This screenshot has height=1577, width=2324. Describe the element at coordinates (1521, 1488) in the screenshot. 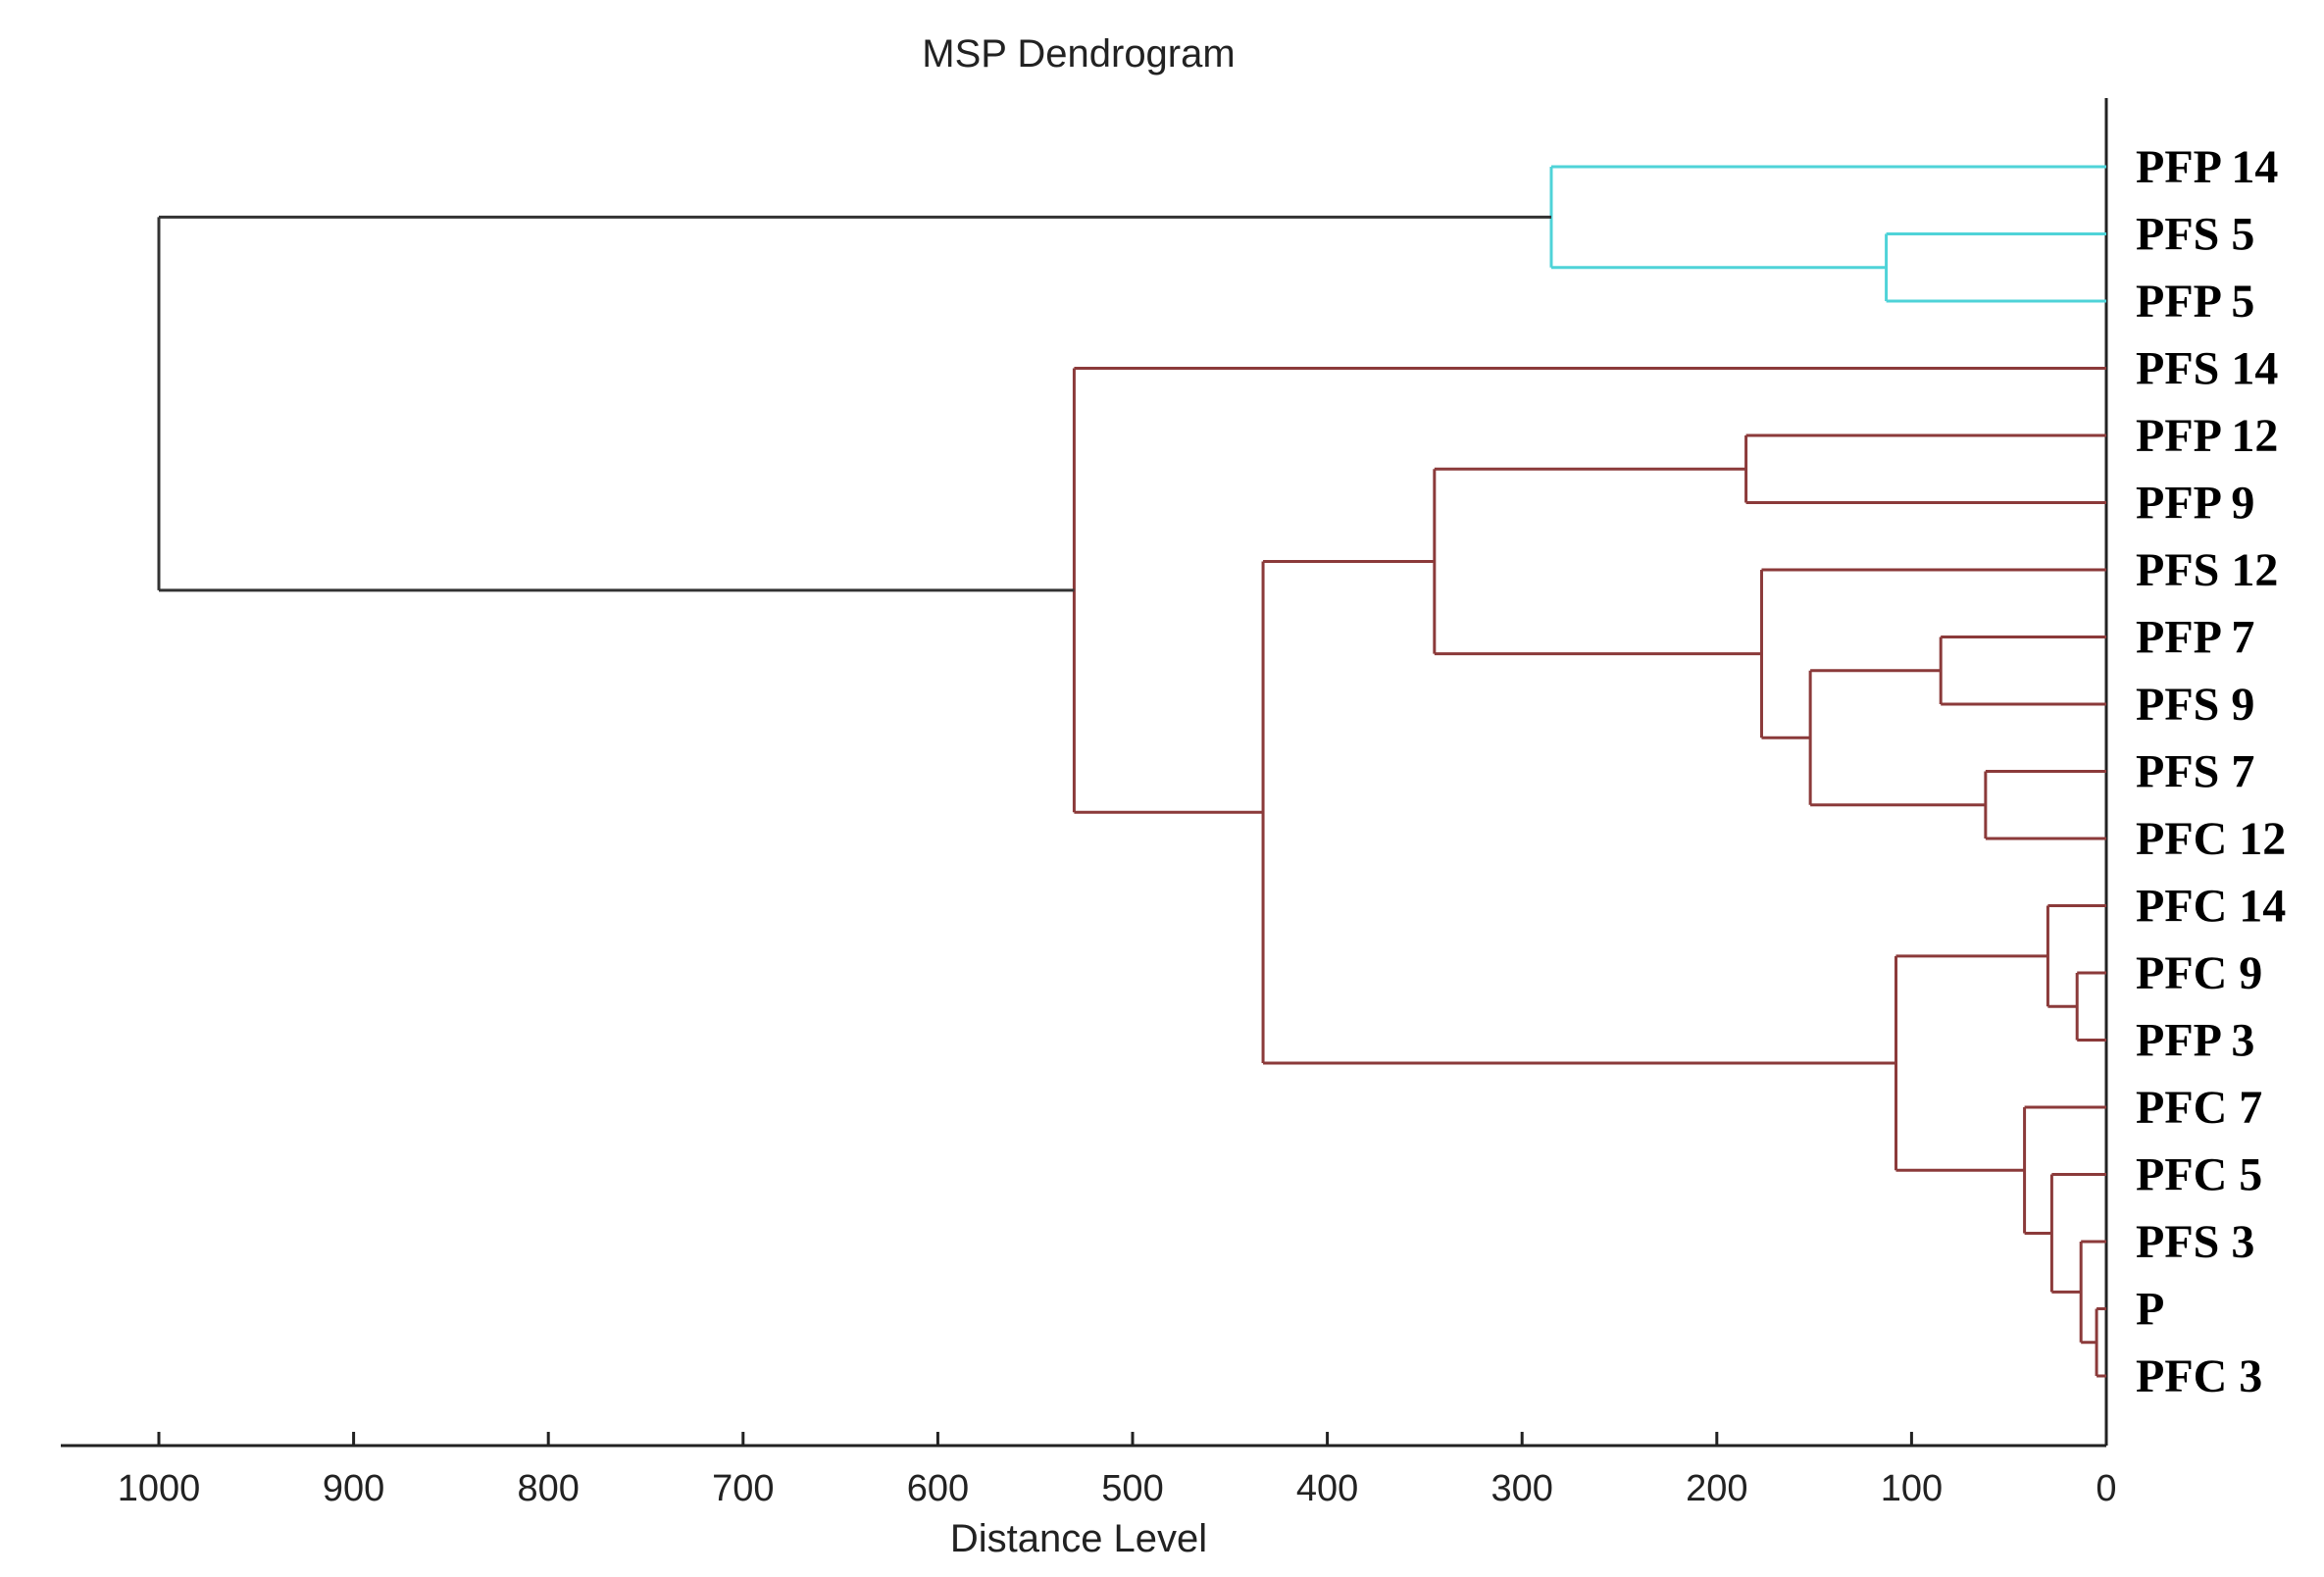

I see `x-tick-label: 300` at that location.